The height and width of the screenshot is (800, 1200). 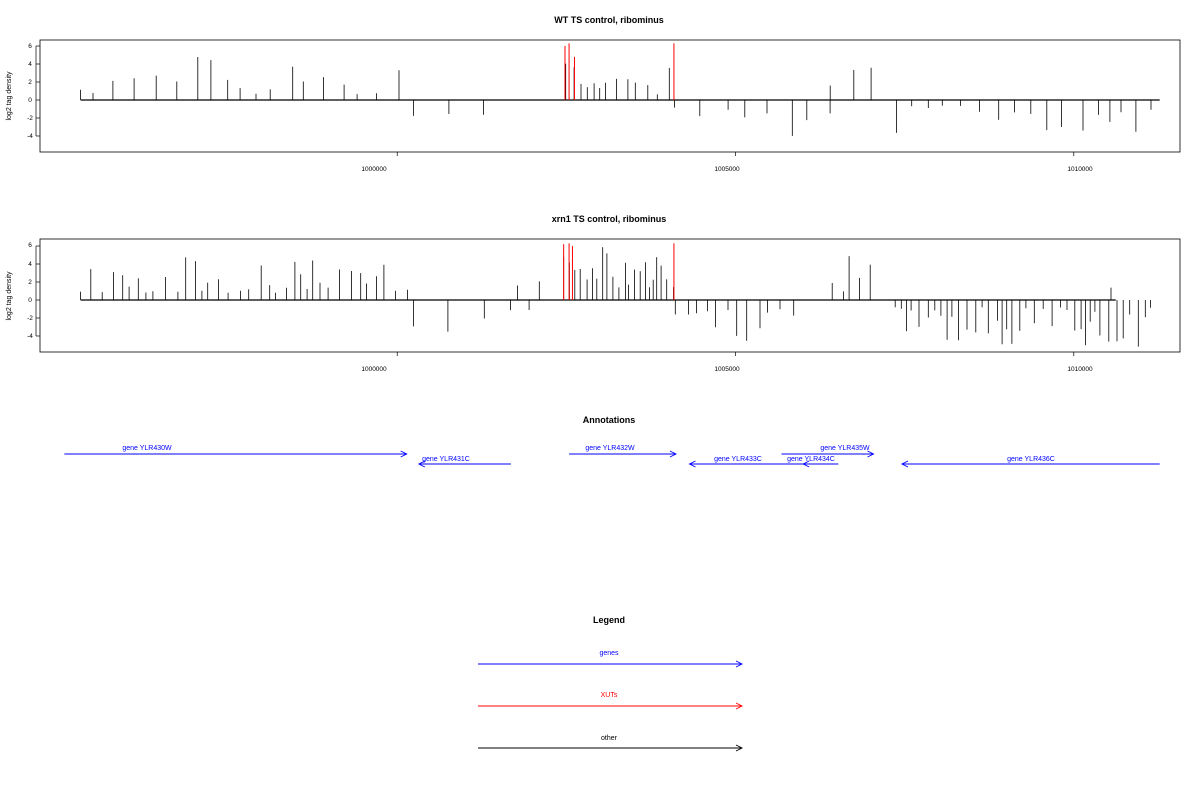 I want to click on xrn1-panel-title: xrn1 TS control, ribominus, so click(x=609, y=219).